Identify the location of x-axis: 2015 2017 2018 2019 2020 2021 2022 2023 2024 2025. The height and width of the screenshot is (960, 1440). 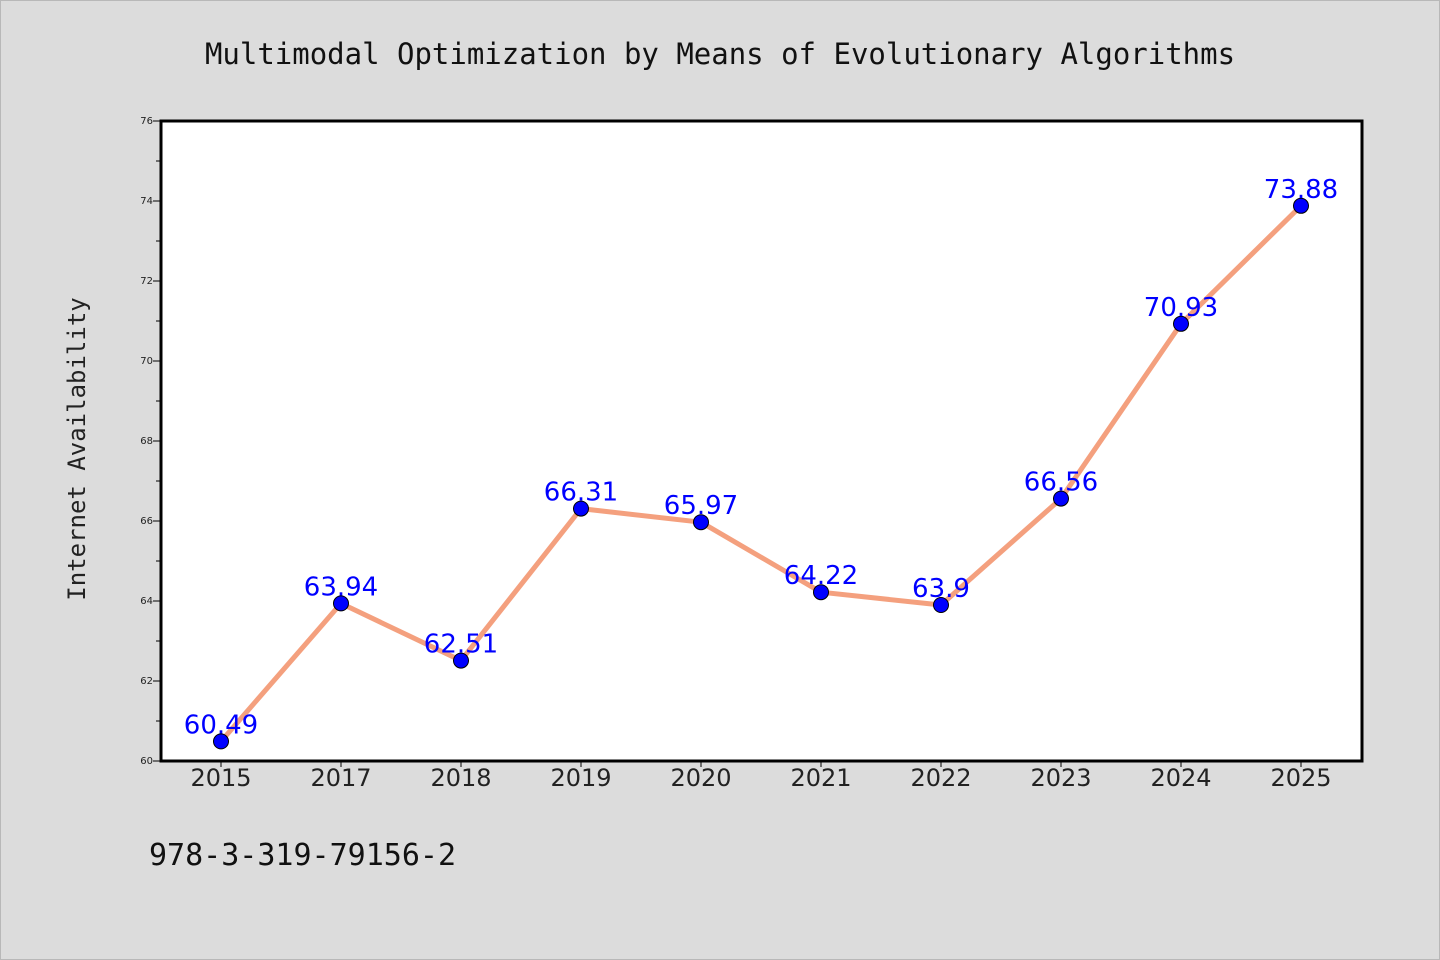
(761, 776).